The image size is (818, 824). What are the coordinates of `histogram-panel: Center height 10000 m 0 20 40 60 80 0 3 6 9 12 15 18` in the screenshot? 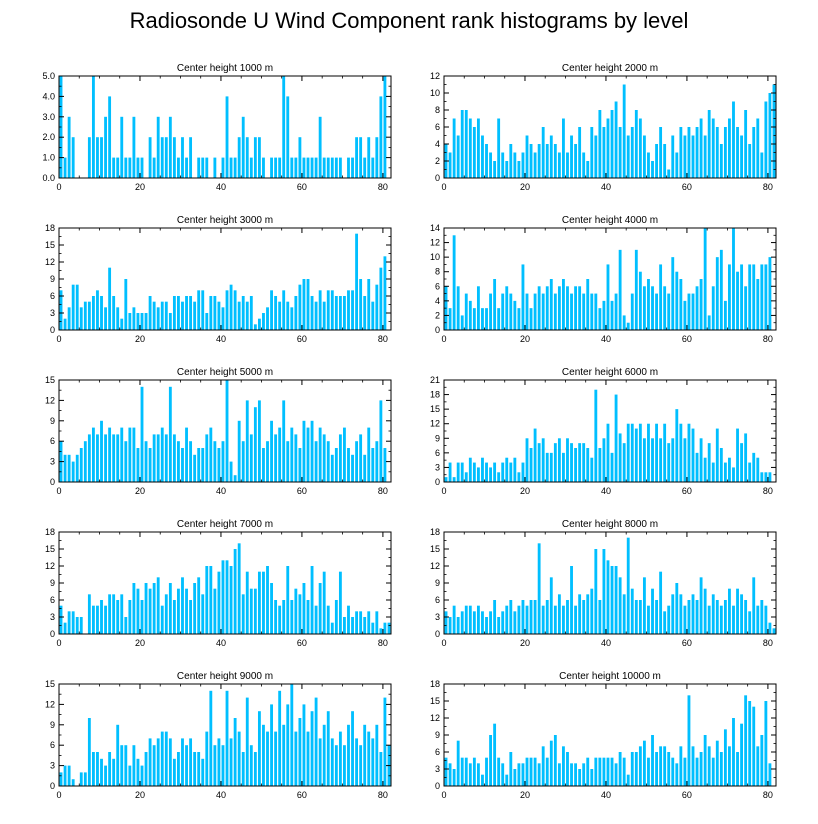 It's located at (603, 735).